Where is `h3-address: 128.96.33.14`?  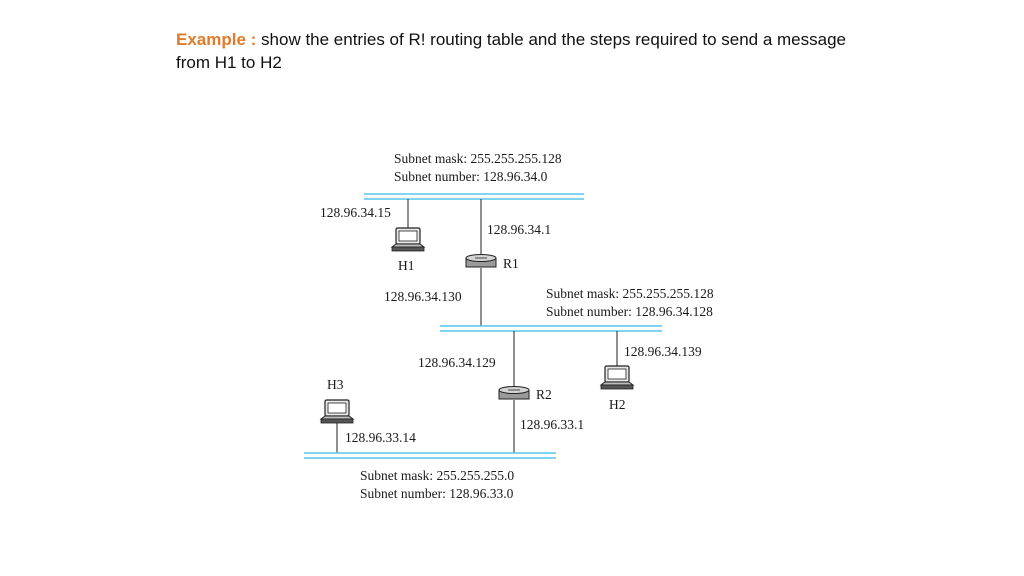 h3-address: 128.96.33.14 is located at coordinates (380, 437).